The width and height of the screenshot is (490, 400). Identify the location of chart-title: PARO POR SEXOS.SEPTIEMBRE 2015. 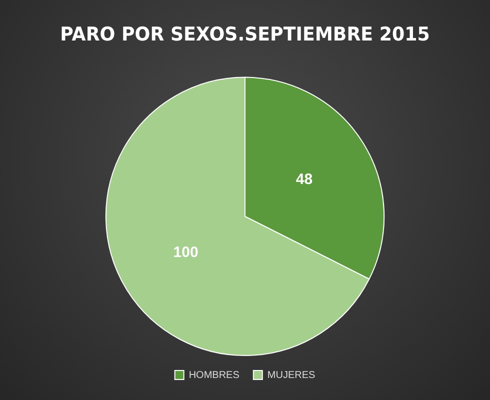
(245, 35).